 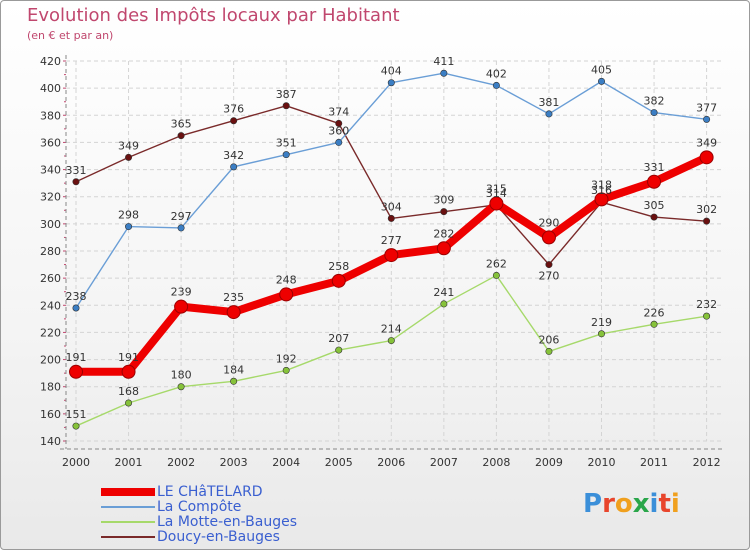 What do you see at coordinates (286, 94) in the screenshot?
I see `data-label-doucy-en-bauges: 387` at bounding box center [286, 94].